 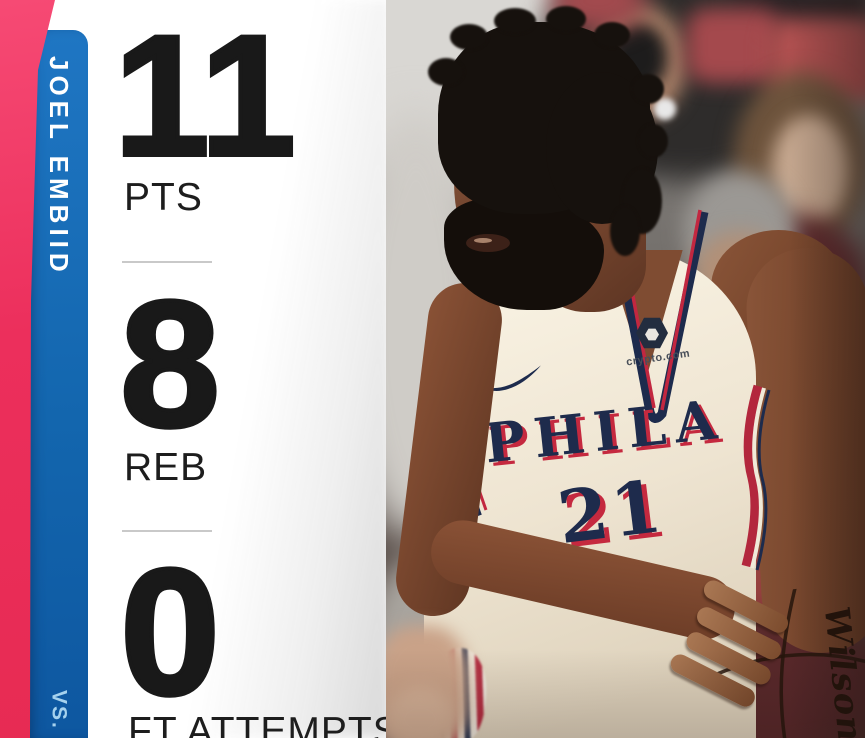 I want to click on crowd-logo-dot, so click(x=665, y=109).